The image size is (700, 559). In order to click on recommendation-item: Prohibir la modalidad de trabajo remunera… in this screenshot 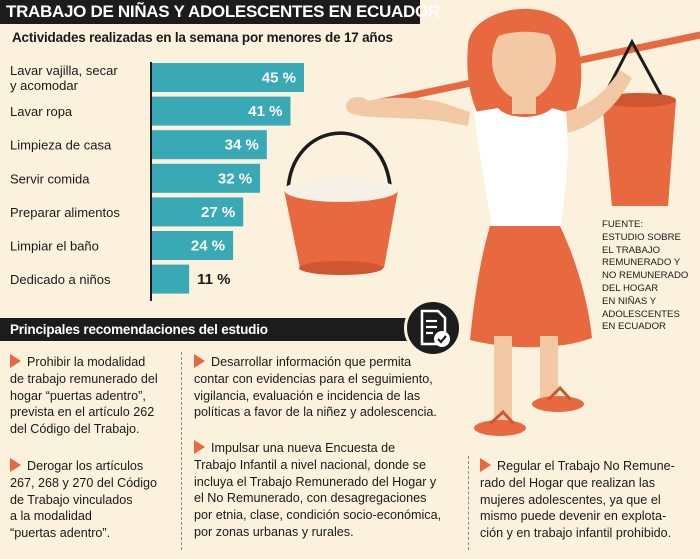, I will do `click(84, 396)`.